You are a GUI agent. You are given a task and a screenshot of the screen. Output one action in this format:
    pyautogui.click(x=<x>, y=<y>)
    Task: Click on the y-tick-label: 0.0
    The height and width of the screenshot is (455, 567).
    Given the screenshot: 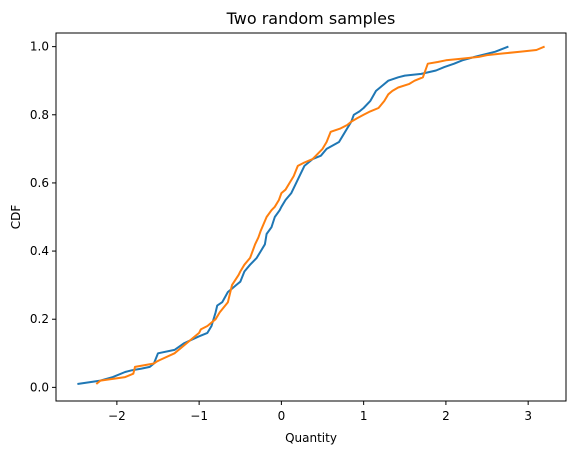 What is the action you would take?
    pyautogui.click(x=39, y=387)
    